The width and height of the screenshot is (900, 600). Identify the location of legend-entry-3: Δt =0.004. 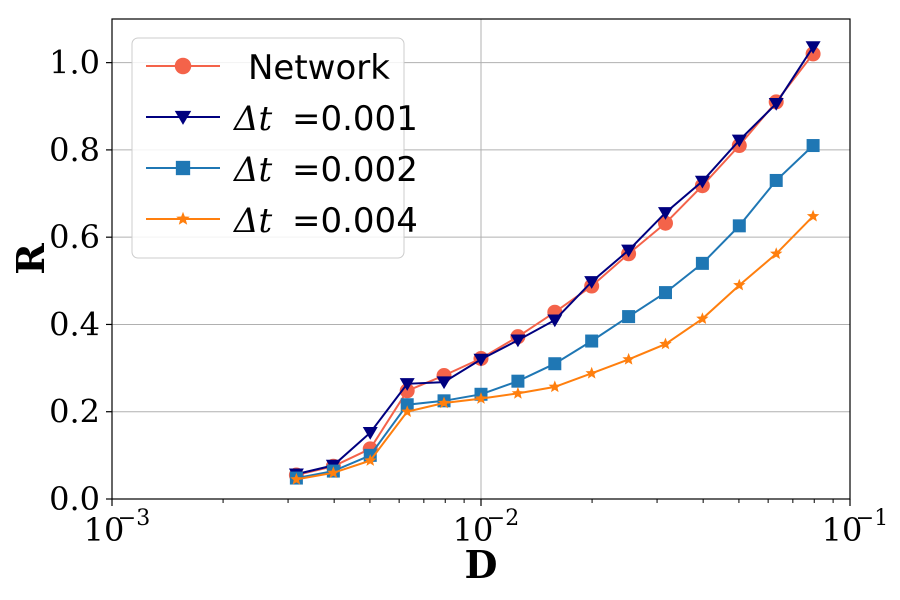
(282, 221).